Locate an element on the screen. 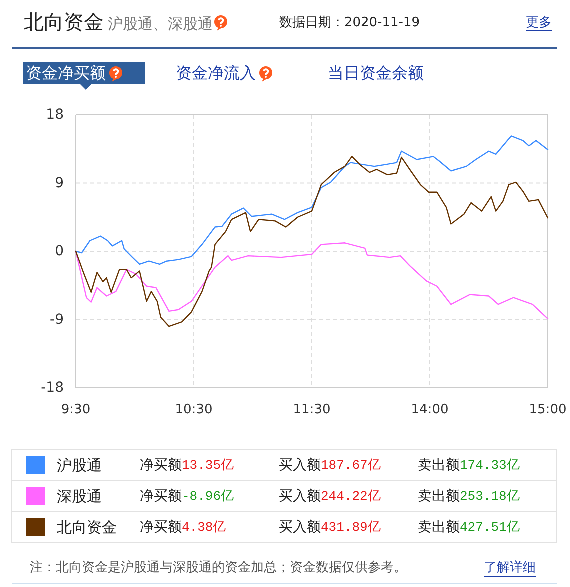  chart-title: 北向资金 is located at coordinates (64, 22).